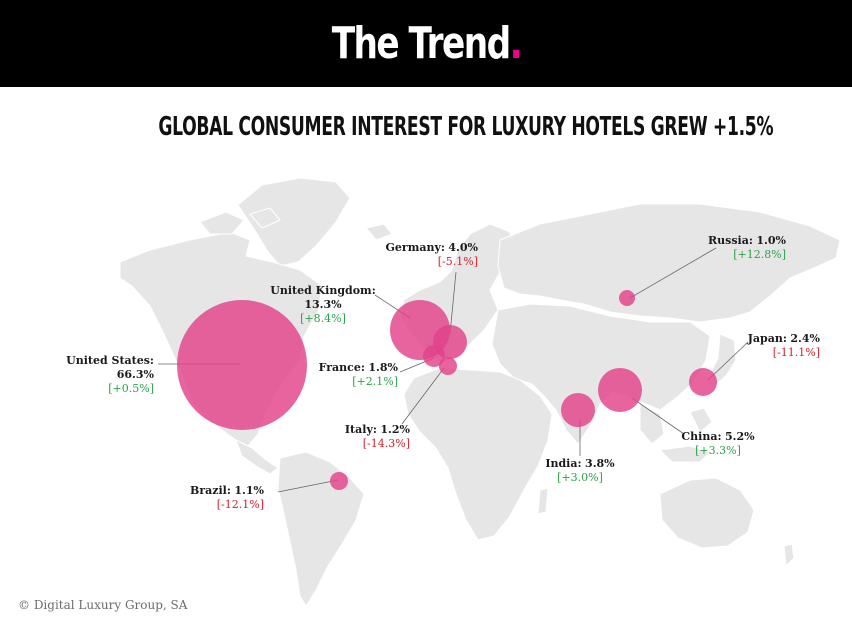  Describe the element at coordinates (627, 298) in the screenshot. I see `bubble-russia` at that location.